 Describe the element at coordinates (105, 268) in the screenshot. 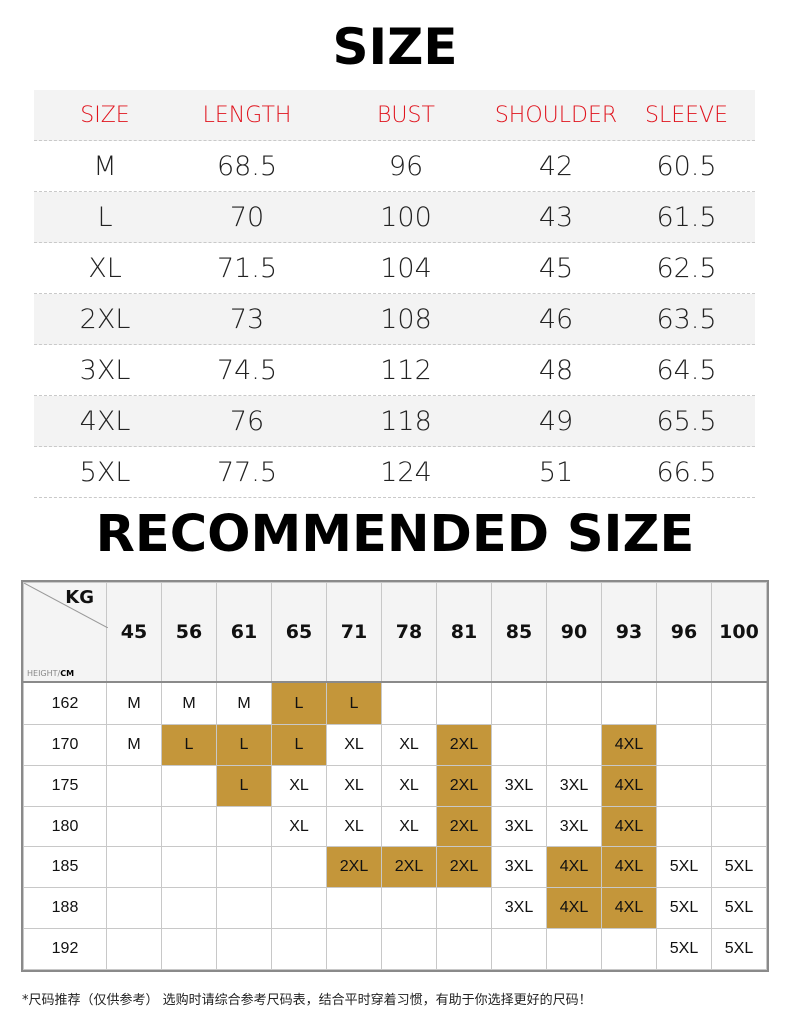

I see `size-cell: XL` at that location.